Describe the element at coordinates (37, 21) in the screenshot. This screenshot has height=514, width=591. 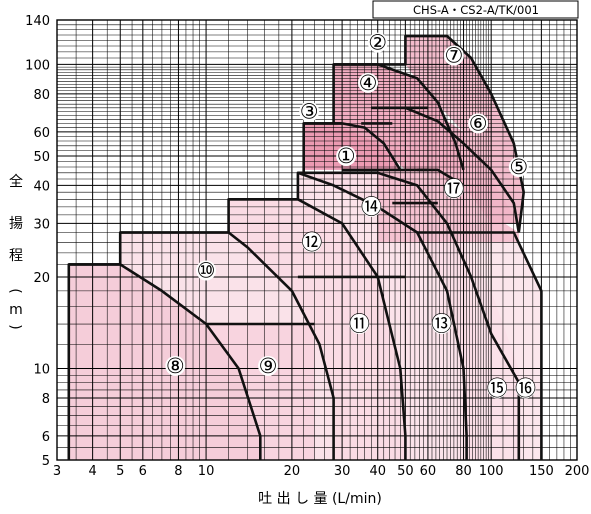
I see `y-tick-label: 140` at that location.